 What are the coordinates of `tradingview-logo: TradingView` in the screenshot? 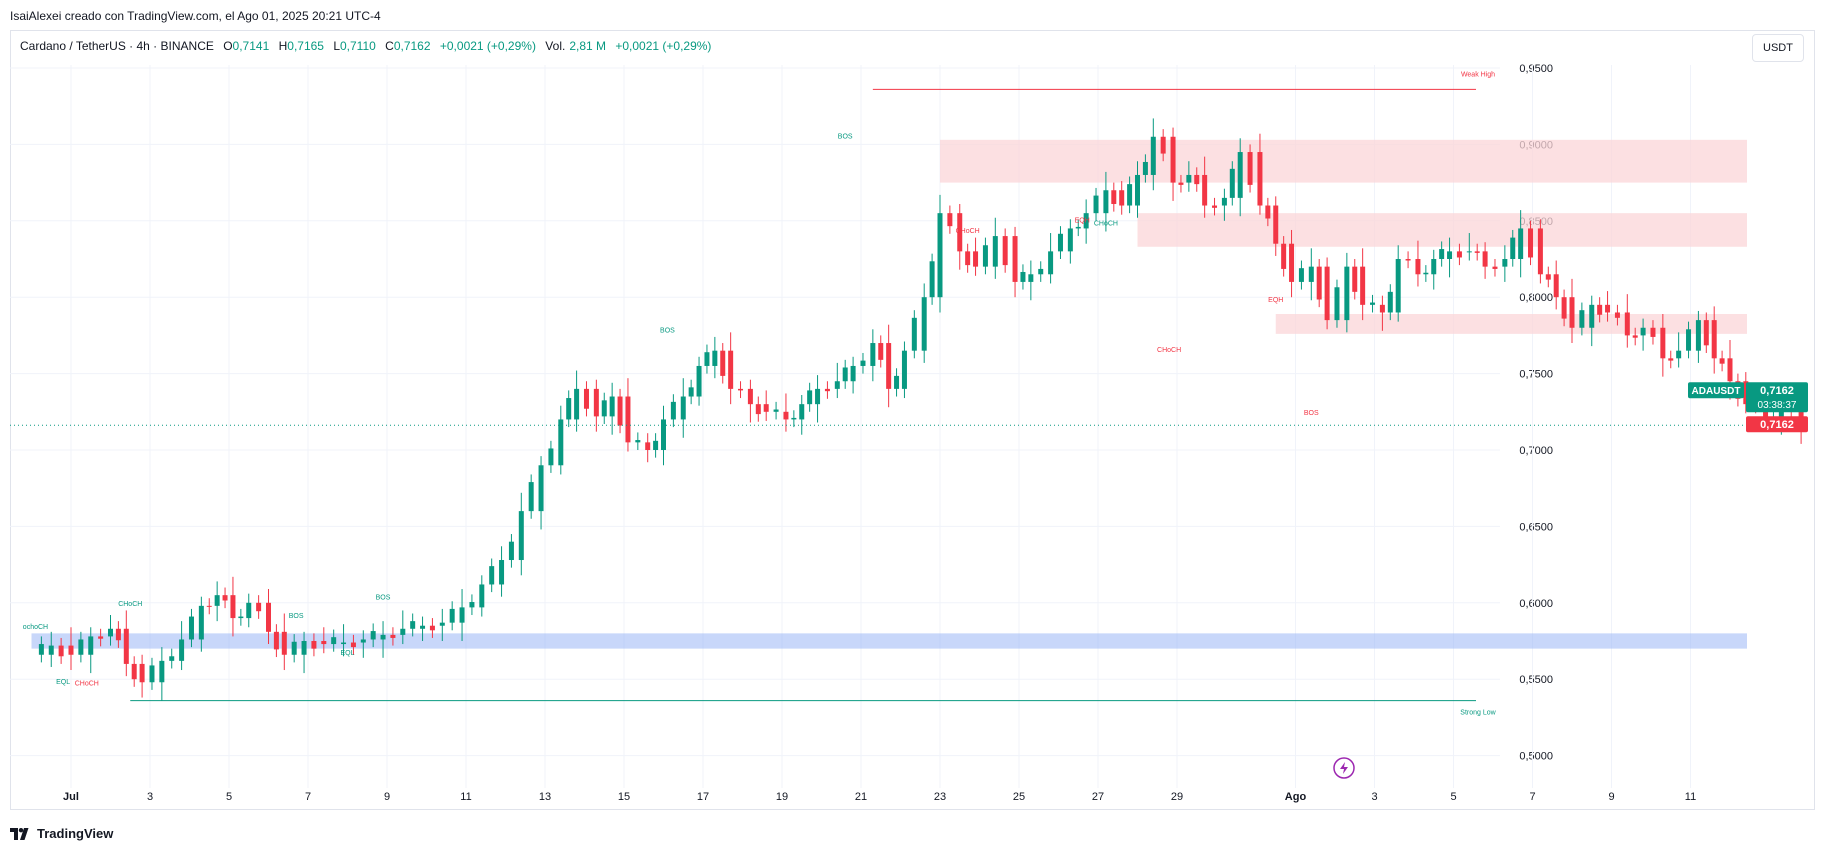 It's located at (61, 833).